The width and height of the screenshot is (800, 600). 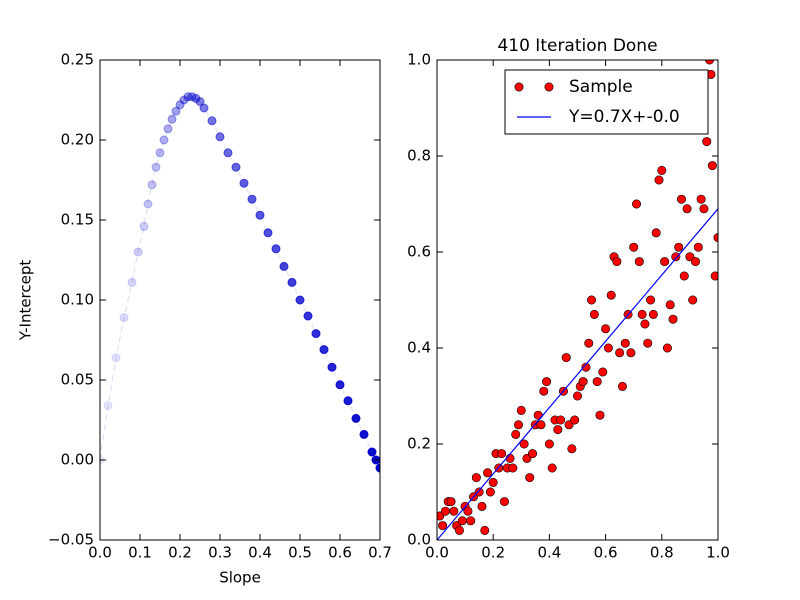 What do you see at coordinates (77, 300) in the screenshot?
I see `y-tick-label: 0.10` at bounding box center [77, 300].